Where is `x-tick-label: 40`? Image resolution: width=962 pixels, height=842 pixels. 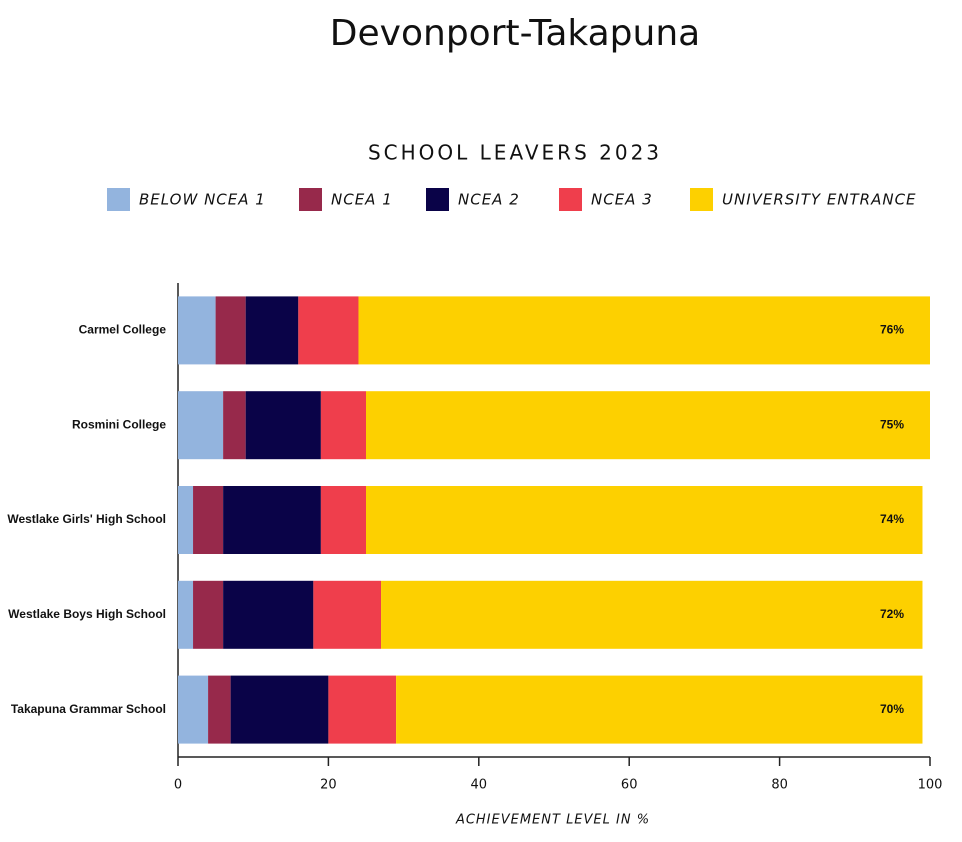 x-tick-label: 40 is located at coordinates (479, 785).